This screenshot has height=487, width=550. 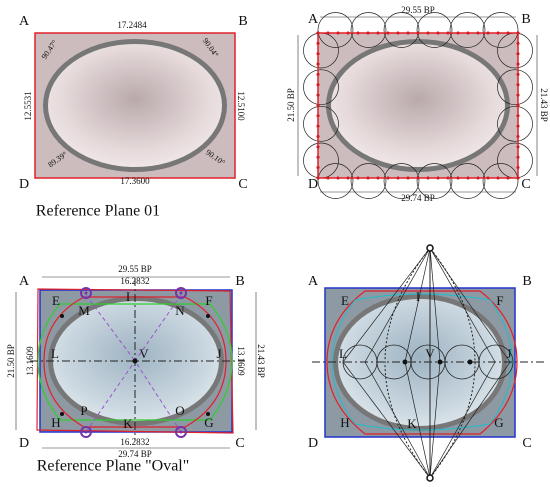 What do you see at coordinates (98, 211) in the screenshot?
I see `caption: Reference Plane 01` at bounding box center [98, 211].